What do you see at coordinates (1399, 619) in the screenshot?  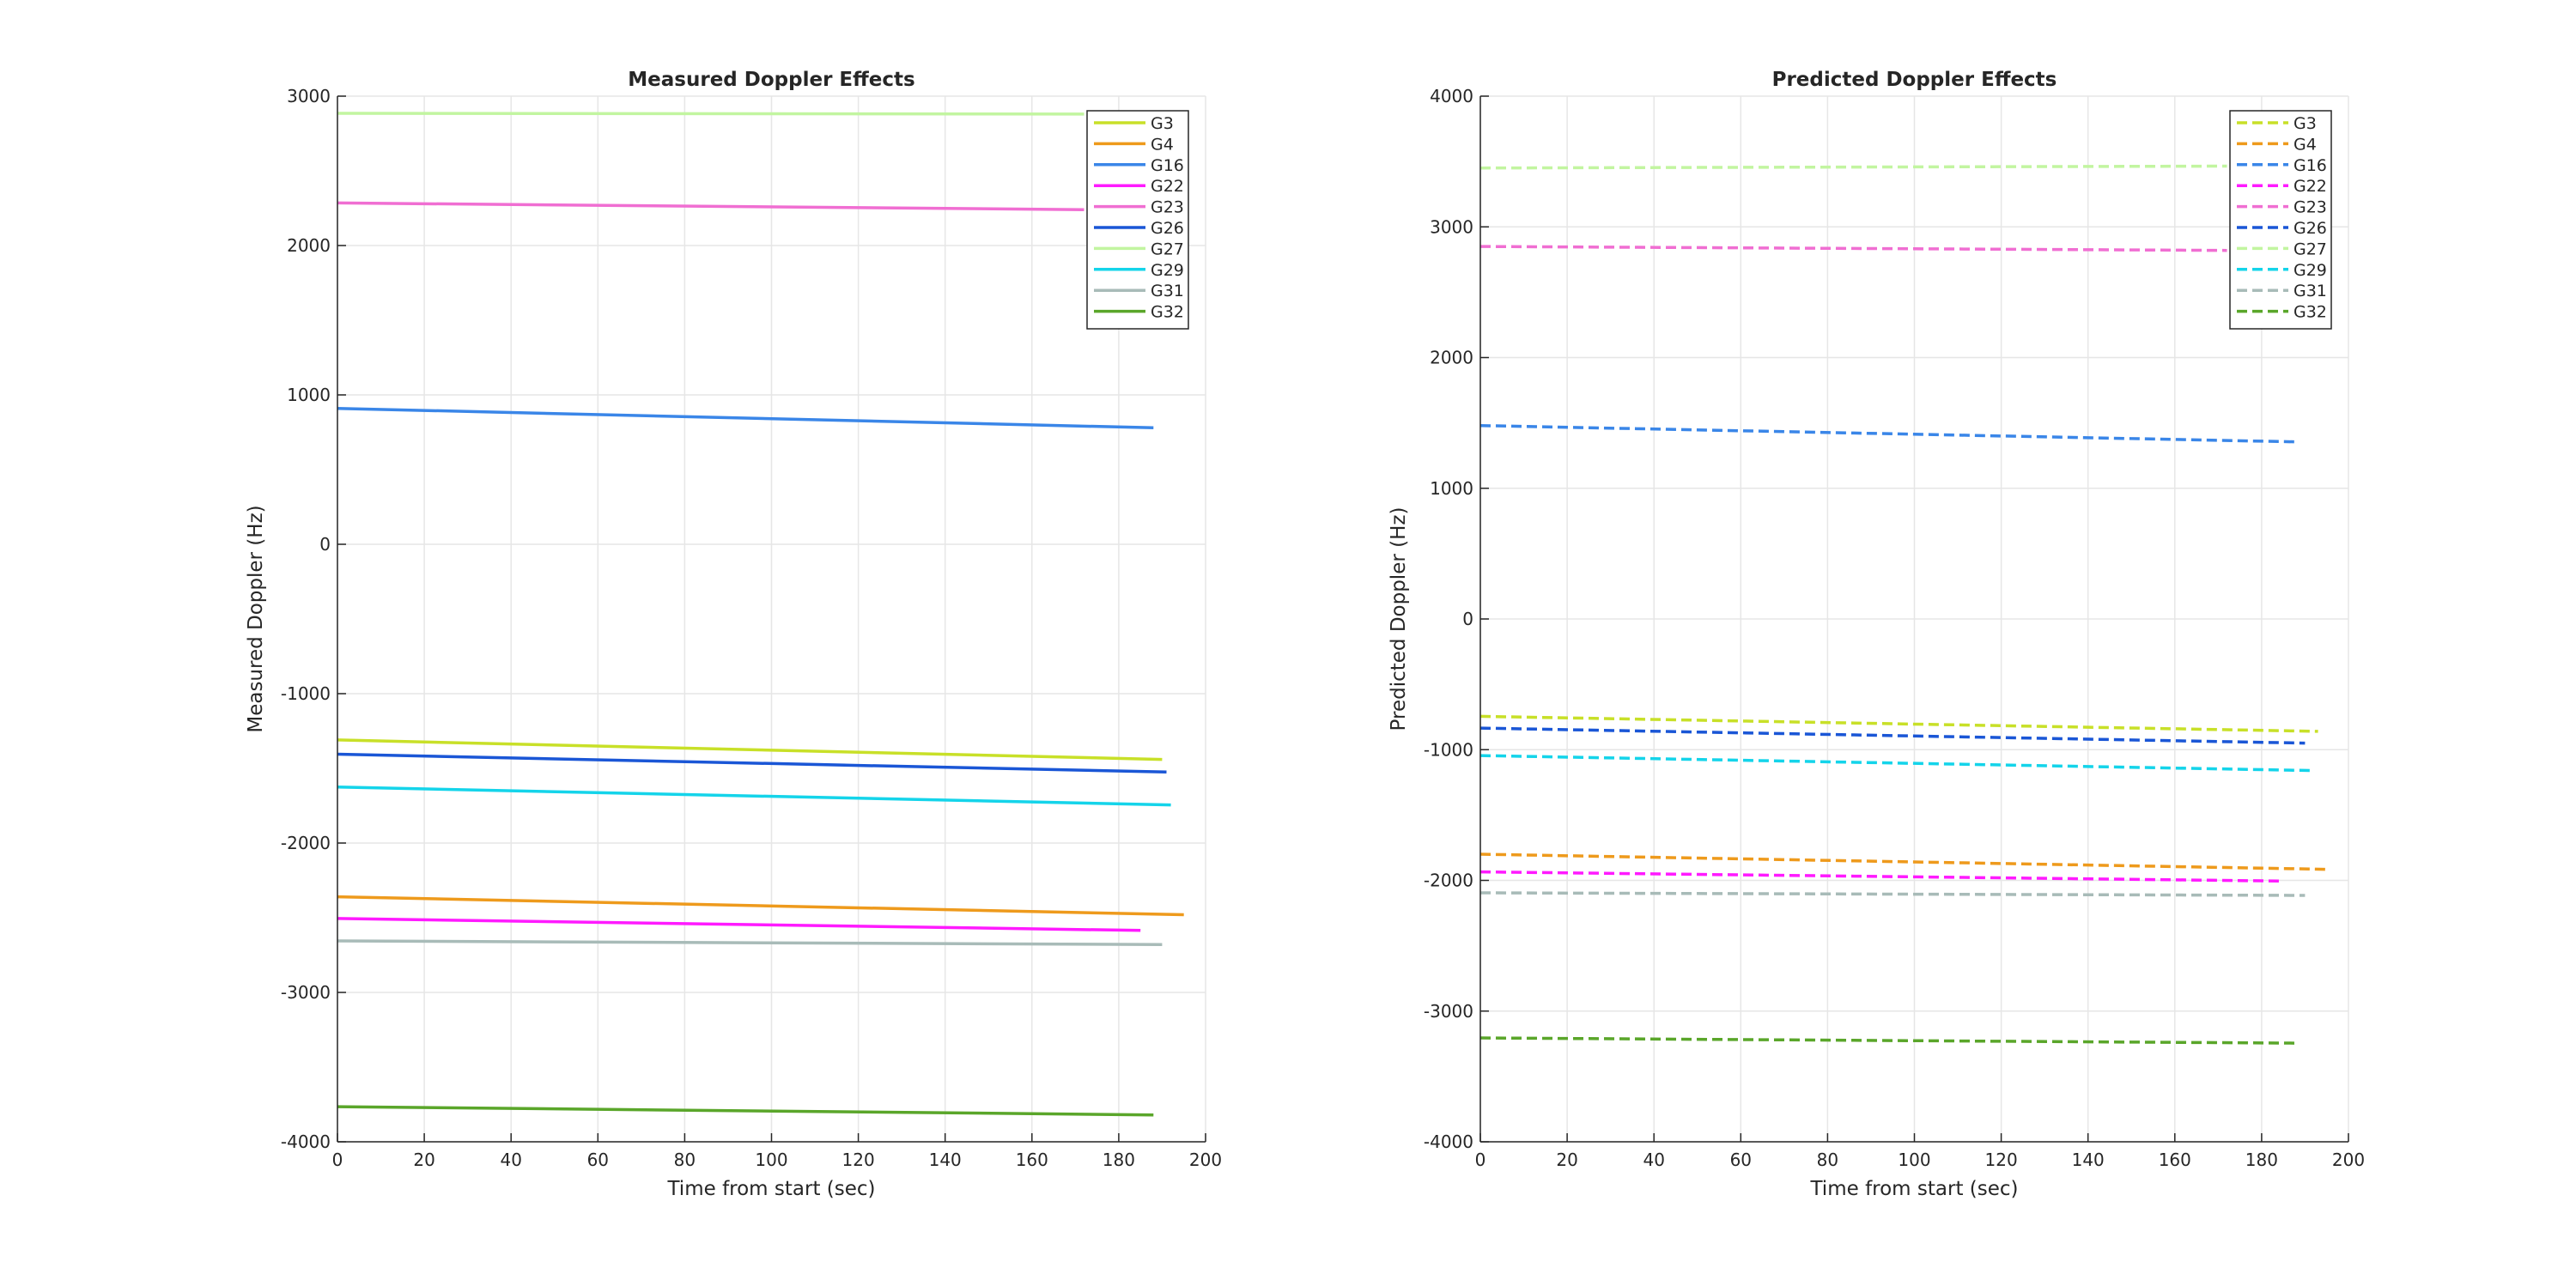 I see `y-axis-label: Predicted Doppler (Hz)` at bounding box center [1399, 619].